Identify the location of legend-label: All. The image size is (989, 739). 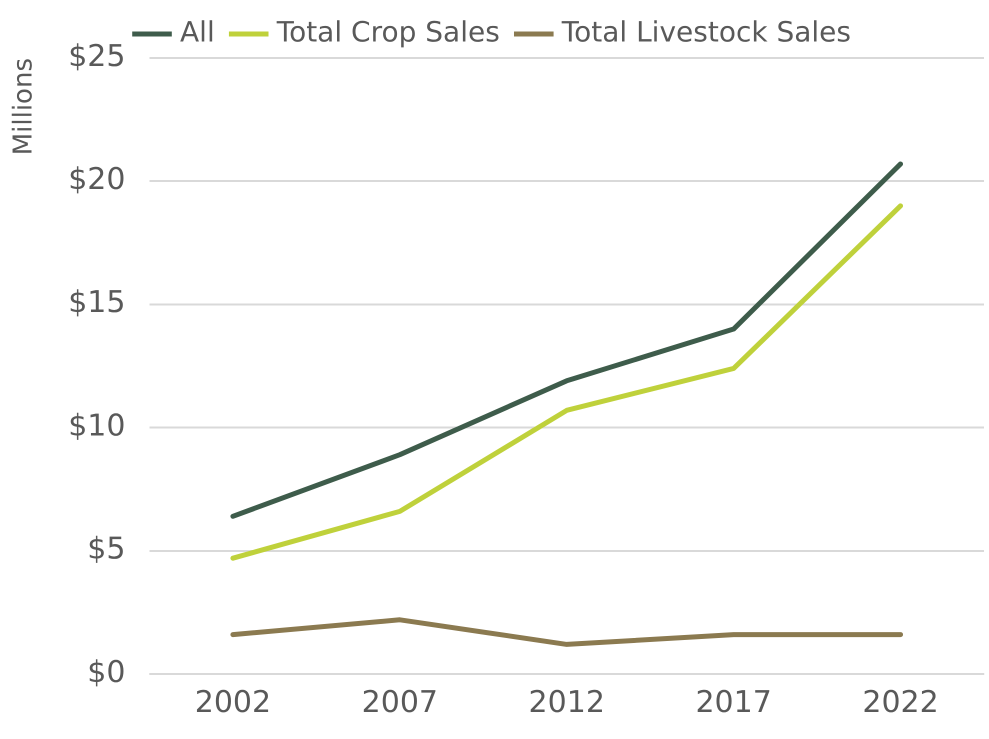
(197, 31).